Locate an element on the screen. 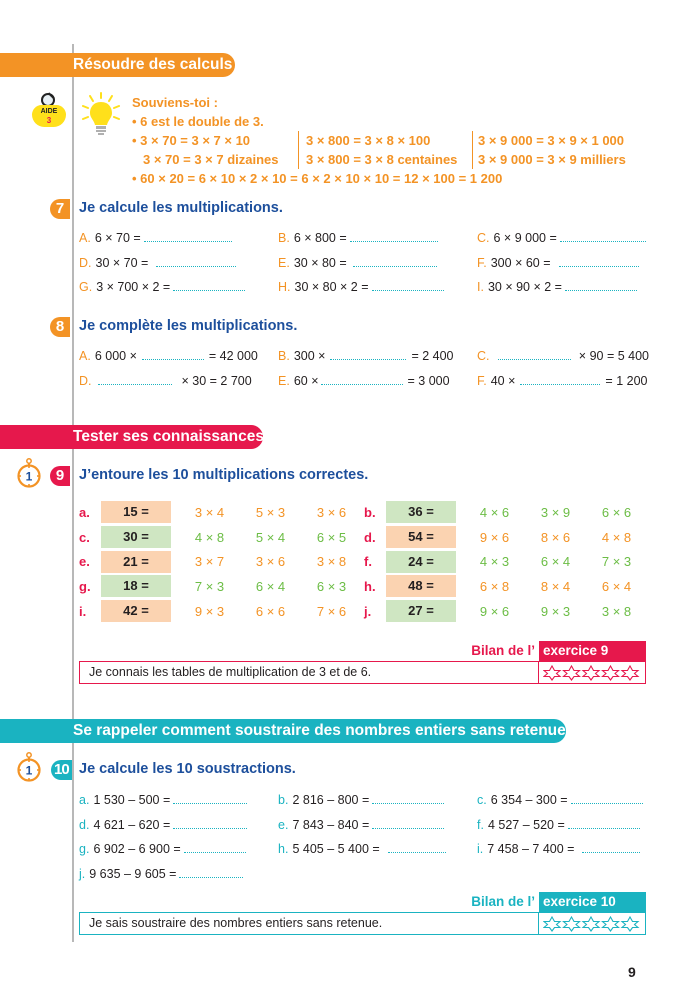 The height and width of the screenshot is (1005, 700). target-value: 42 = is located at coordinates (136, 611).